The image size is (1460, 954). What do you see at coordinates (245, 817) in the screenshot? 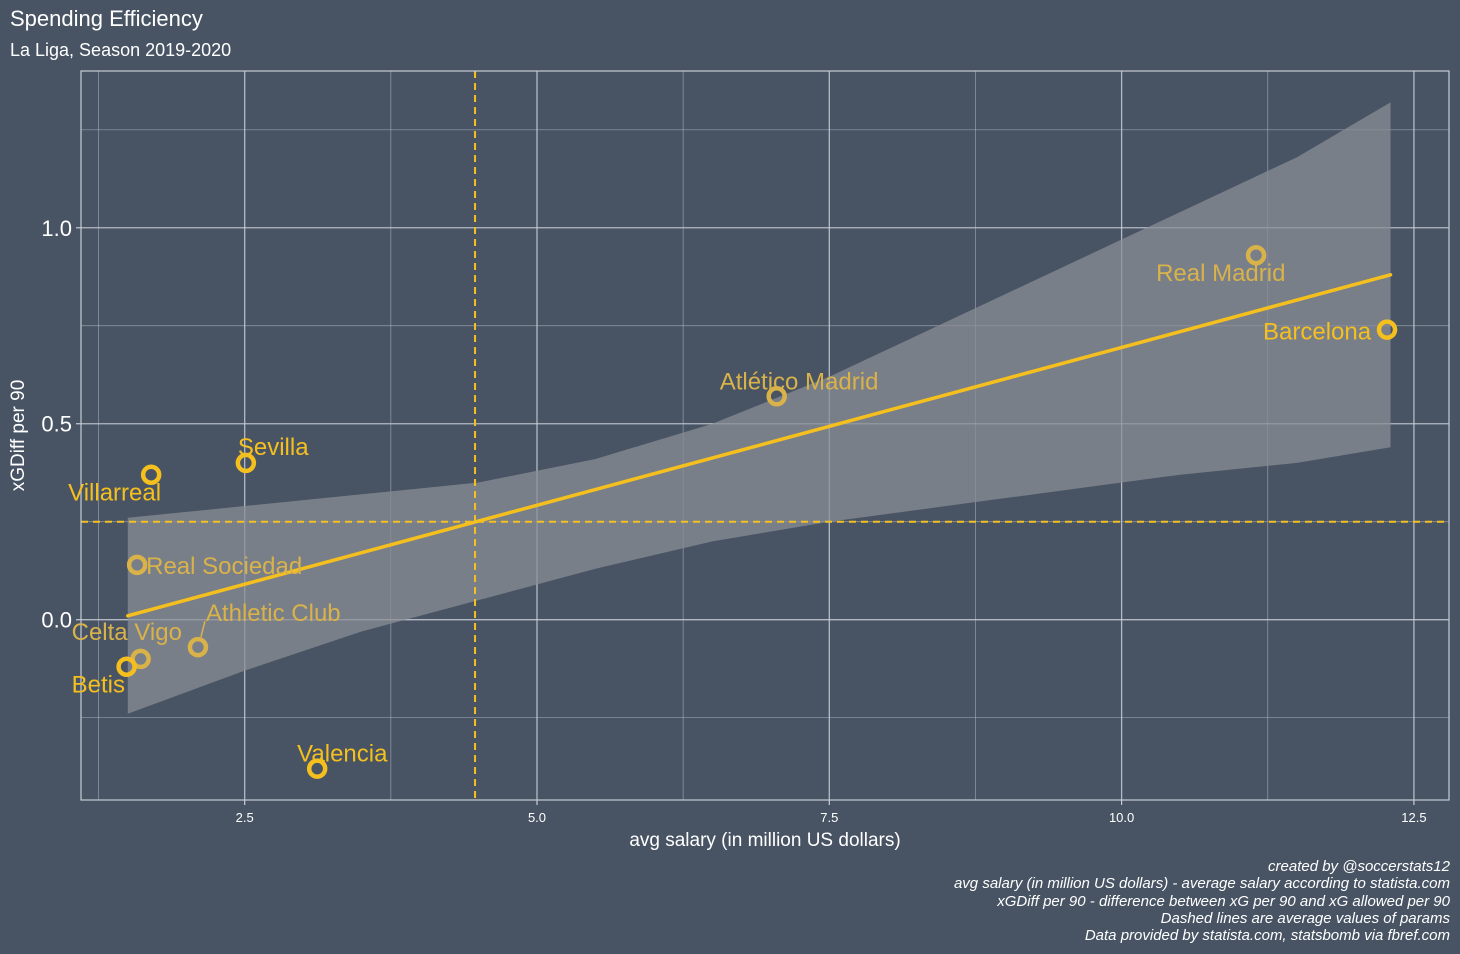
I see `x-tick-label: 2.5` at bounding box center [245, 817].